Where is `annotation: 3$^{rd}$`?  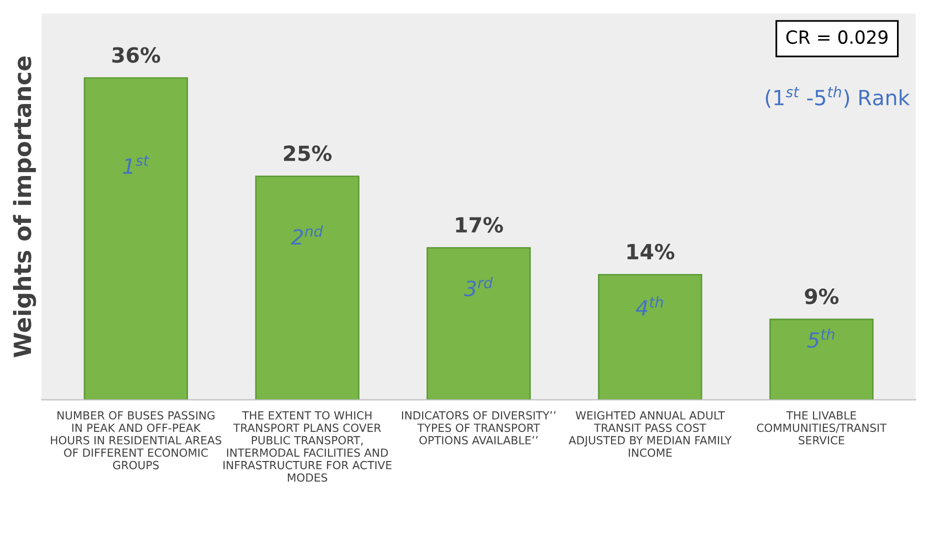 annotation: 3$^{rd}$ is located at coordinates (478, 286).